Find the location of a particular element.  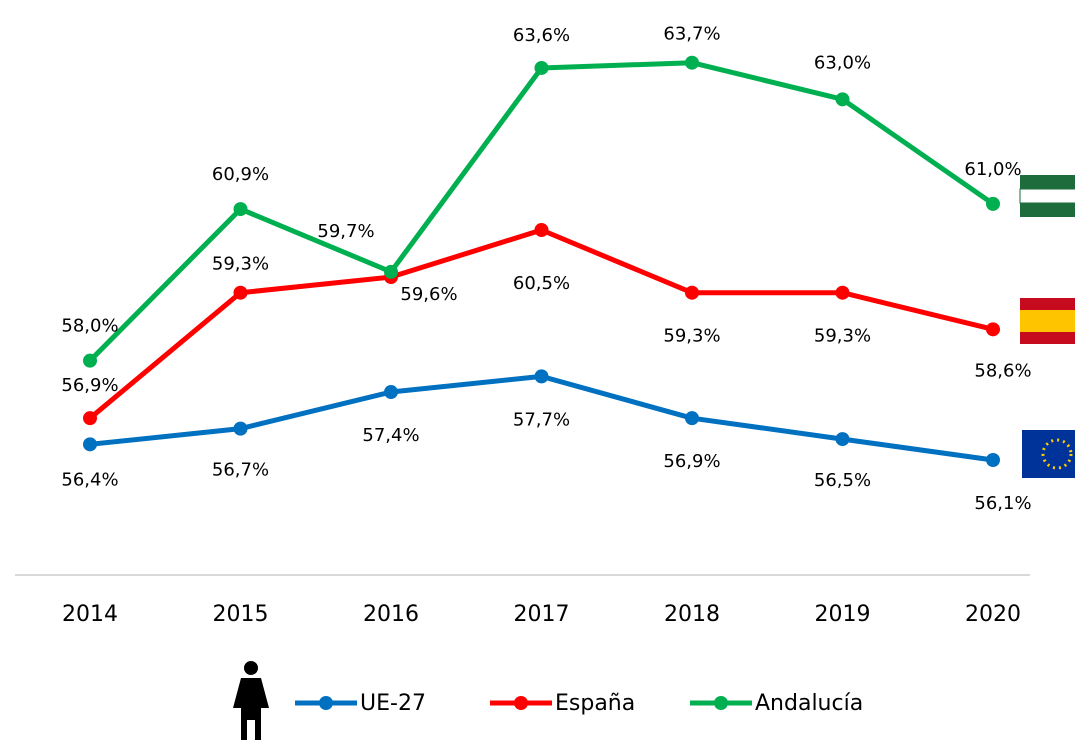

data-label: 56,5% is located at coordinates (842, 480).